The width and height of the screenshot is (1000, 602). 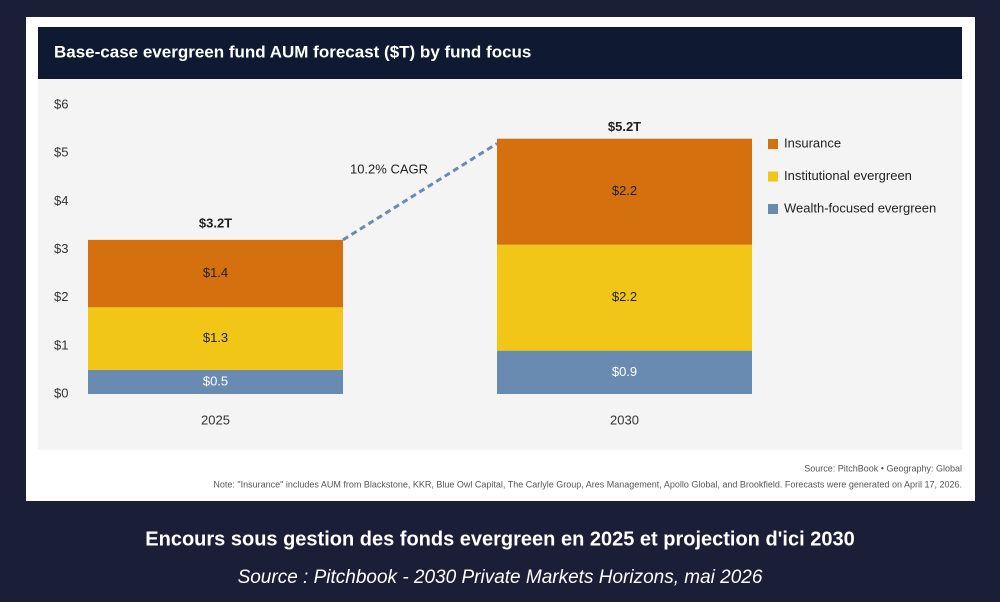 What do you see at coordinates (812, 142) in the screenshot?
I see `legend-label: Insurance` at bounding box center [812, 142].